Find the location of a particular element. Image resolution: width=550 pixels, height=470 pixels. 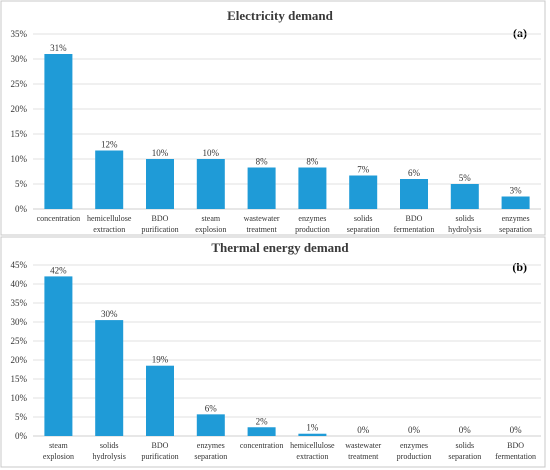

chart-b-x-tick-label: solids hydrolysis is located at coordinates (109, 451).